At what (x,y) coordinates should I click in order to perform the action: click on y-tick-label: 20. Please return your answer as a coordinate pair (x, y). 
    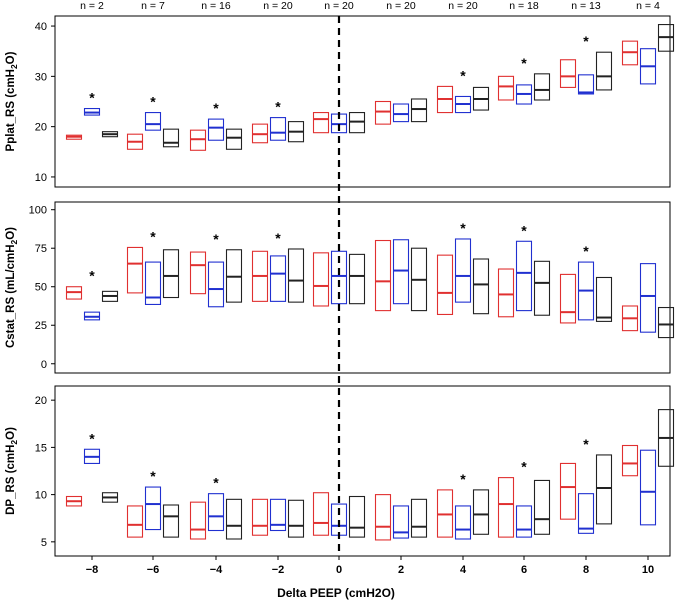
    Looking at the image, I should click on (41, 401).